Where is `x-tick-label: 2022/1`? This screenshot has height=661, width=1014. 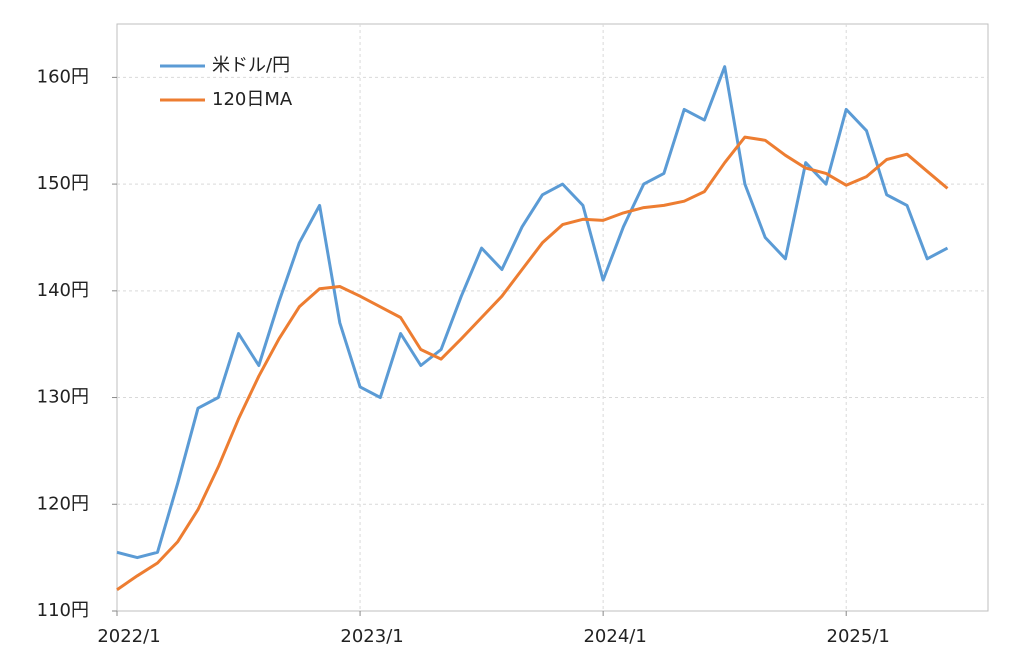
x-tick-label: 2022/1 is located at coordinates (128, 636).